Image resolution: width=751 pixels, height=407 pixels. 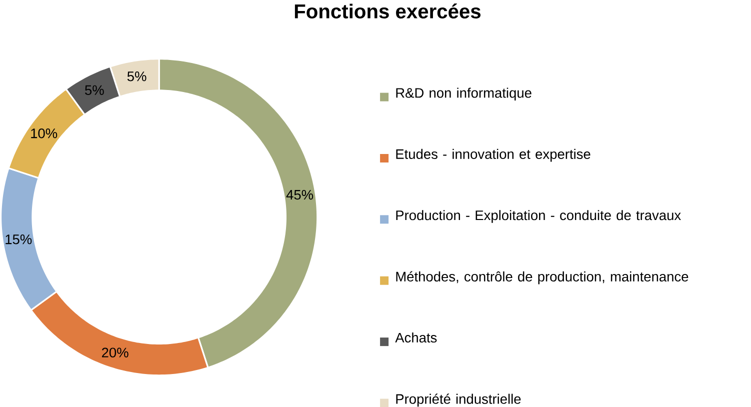 What do you see at coordinates (416, 337) in the screenshot?
I see `legend-label: Achats` at bounding box center [416, 337].